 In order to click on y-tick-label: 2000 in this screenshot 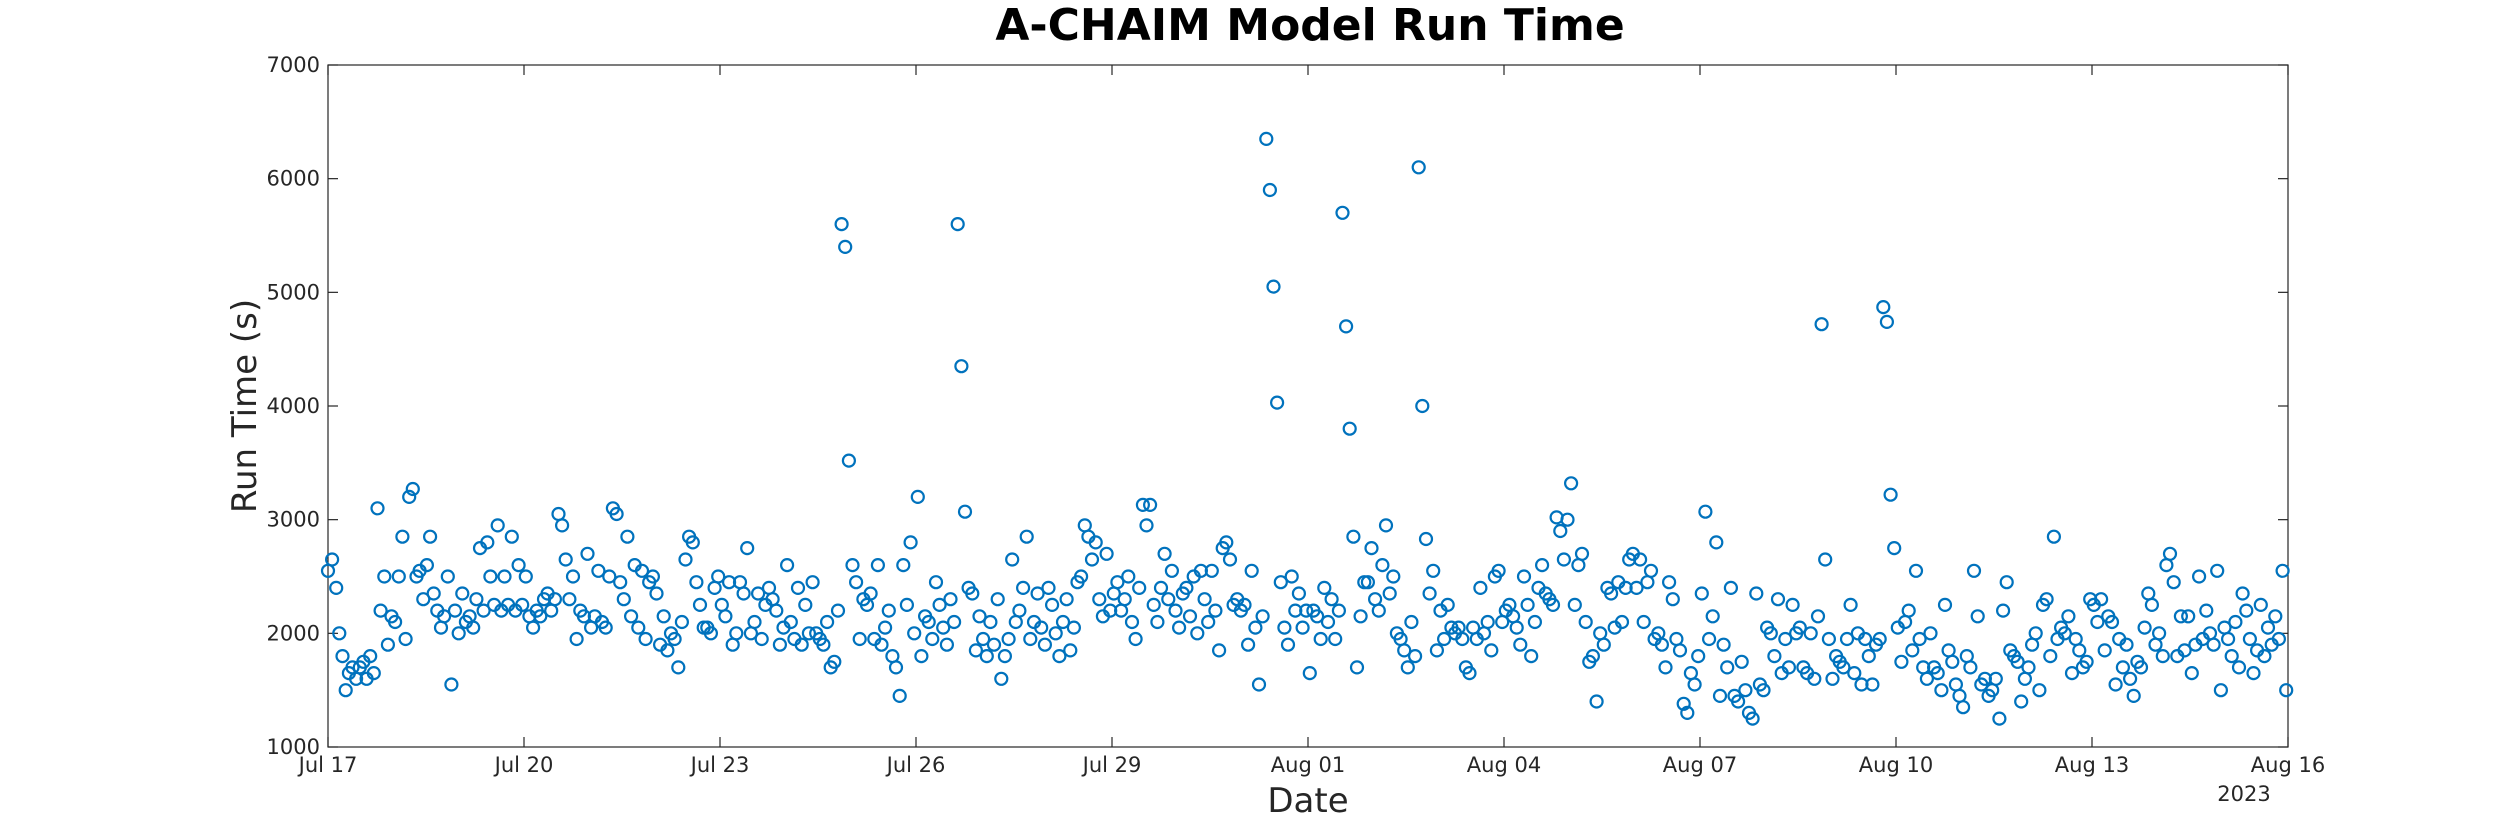, I will do `click(293, 633)`.